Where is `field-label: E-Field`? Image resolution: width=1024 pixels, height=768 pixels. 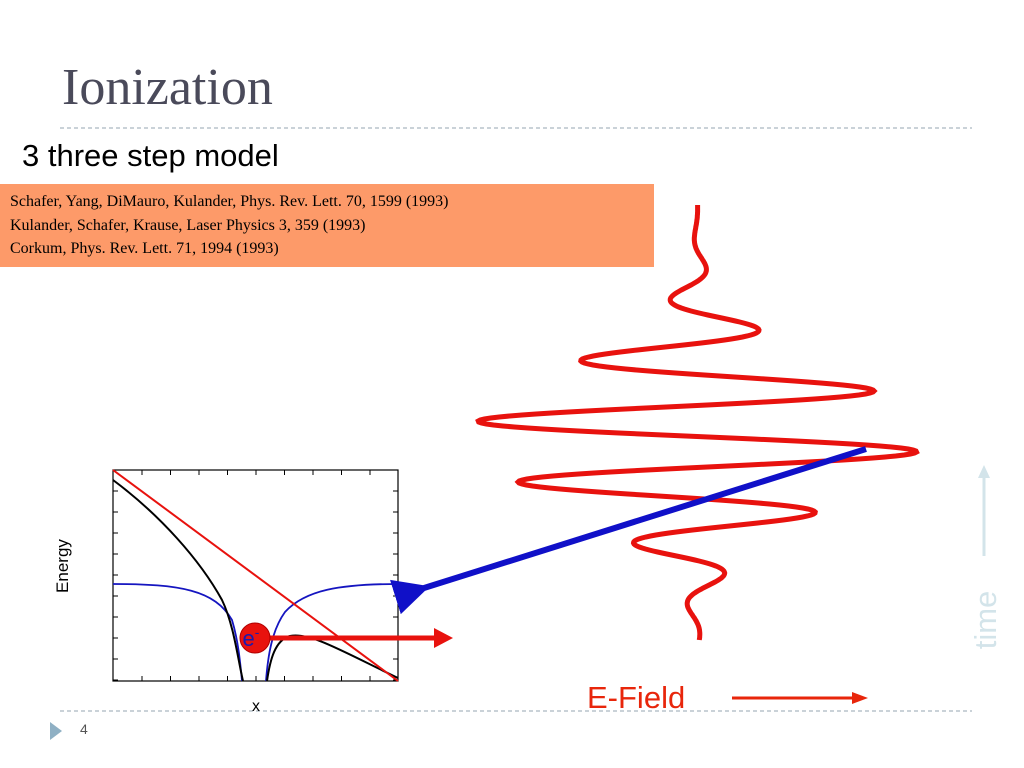 field-label: E-Field is located at coordinates (636, 697).